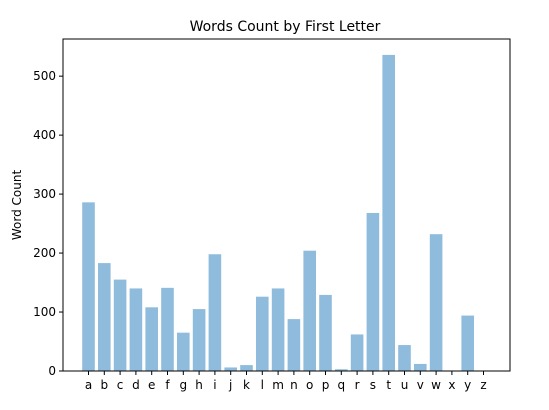 The image size is (549, 410). What do you see at coordinates (167, 329) in the screenshot?
I see `bar-f` at bounding box center [167, 329].